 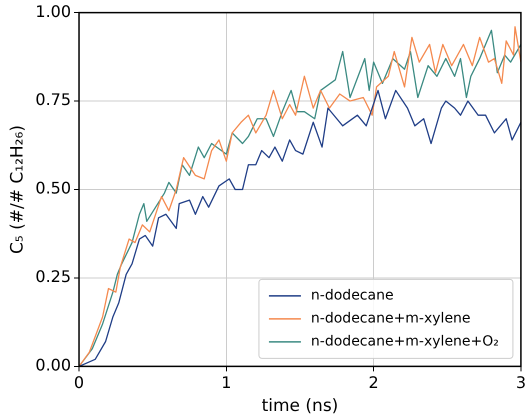 I want to click on x-axis-title: time (ns), so click(x=300, y=406).